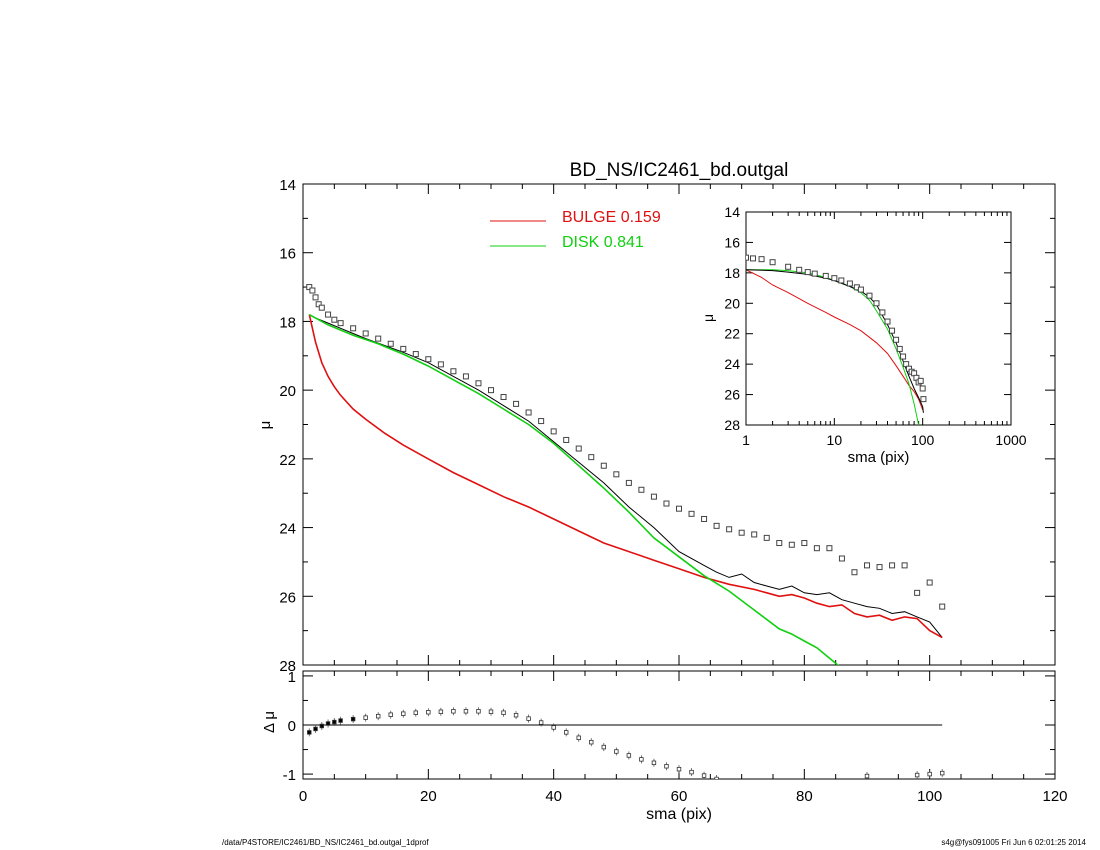 The width and height of the screenshot is (1100, 850). I want to click on x-axis-label: sma (pix), so click(679, 814).